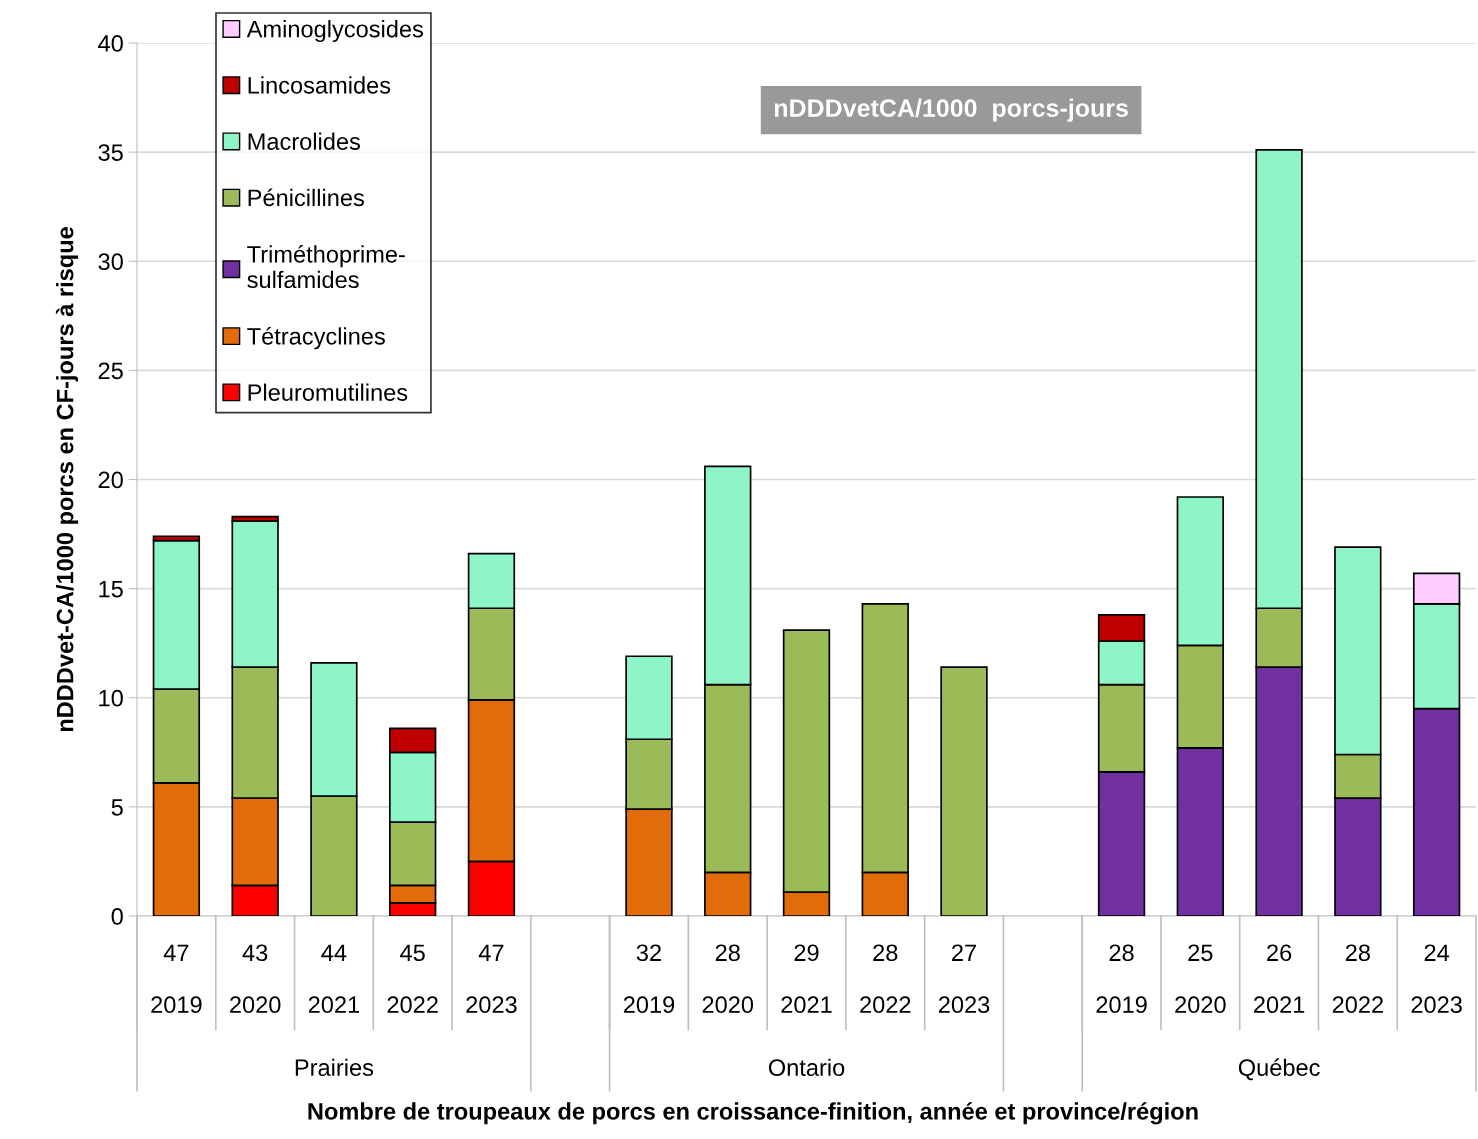 Image resolution: width=1478 pixels, height=1139 pixels. I want to click on category-label: 26 2021, so click(1279, 979).